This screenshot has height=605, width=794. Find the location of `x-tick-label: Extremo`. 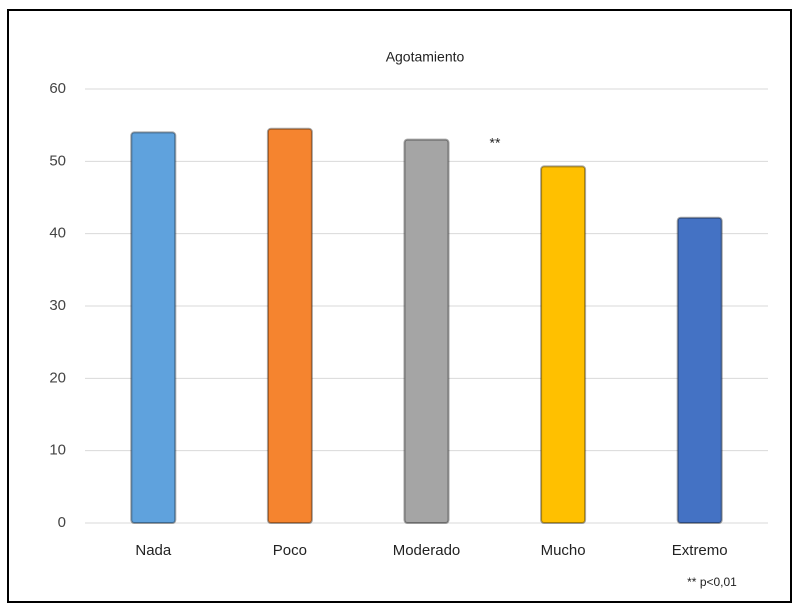

x-tick-label: Extremo is located at coordinates (700, 550).